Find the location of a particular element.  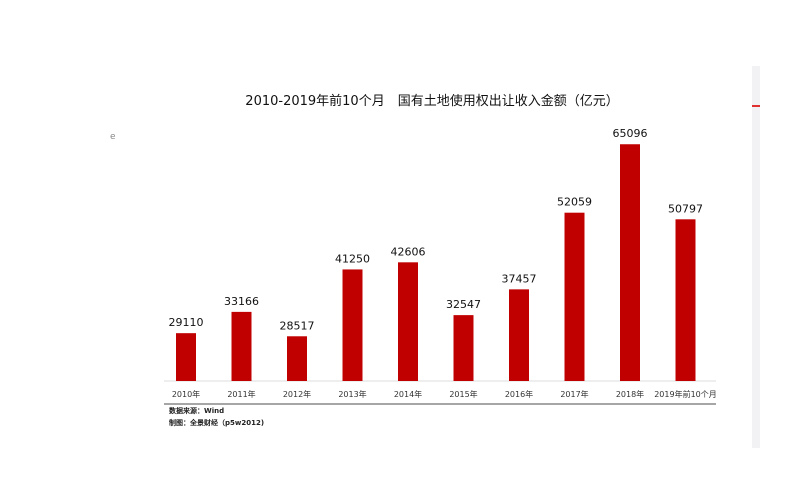

value-label: 50797 is located at coordinates (685, 208).